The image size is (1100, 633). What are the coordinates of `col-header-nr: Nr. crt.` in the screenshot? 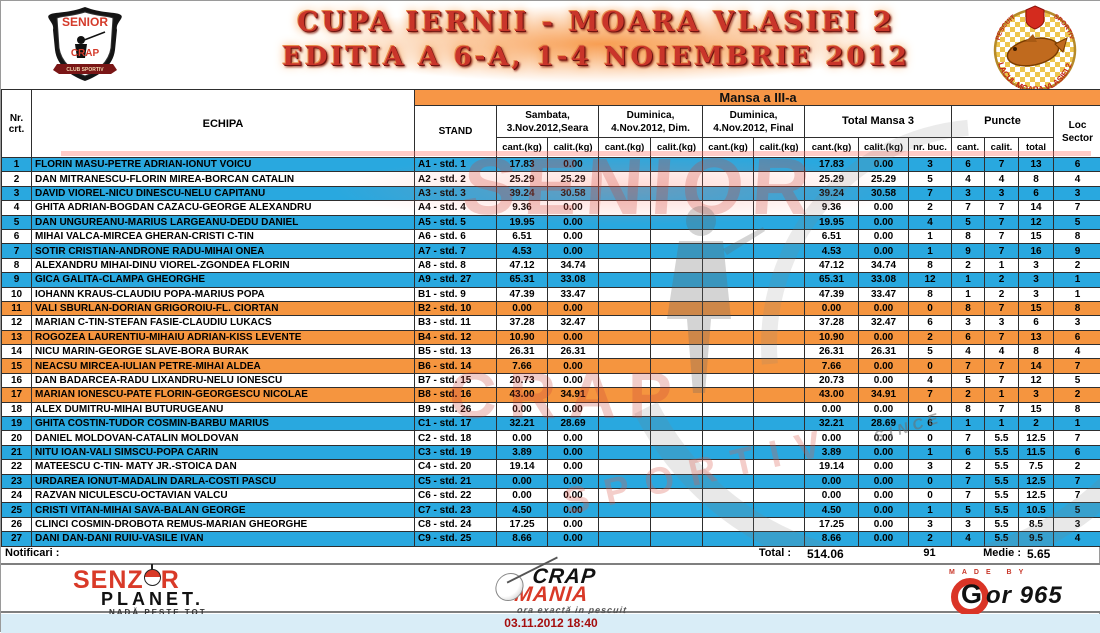 It's located at (17, 124).